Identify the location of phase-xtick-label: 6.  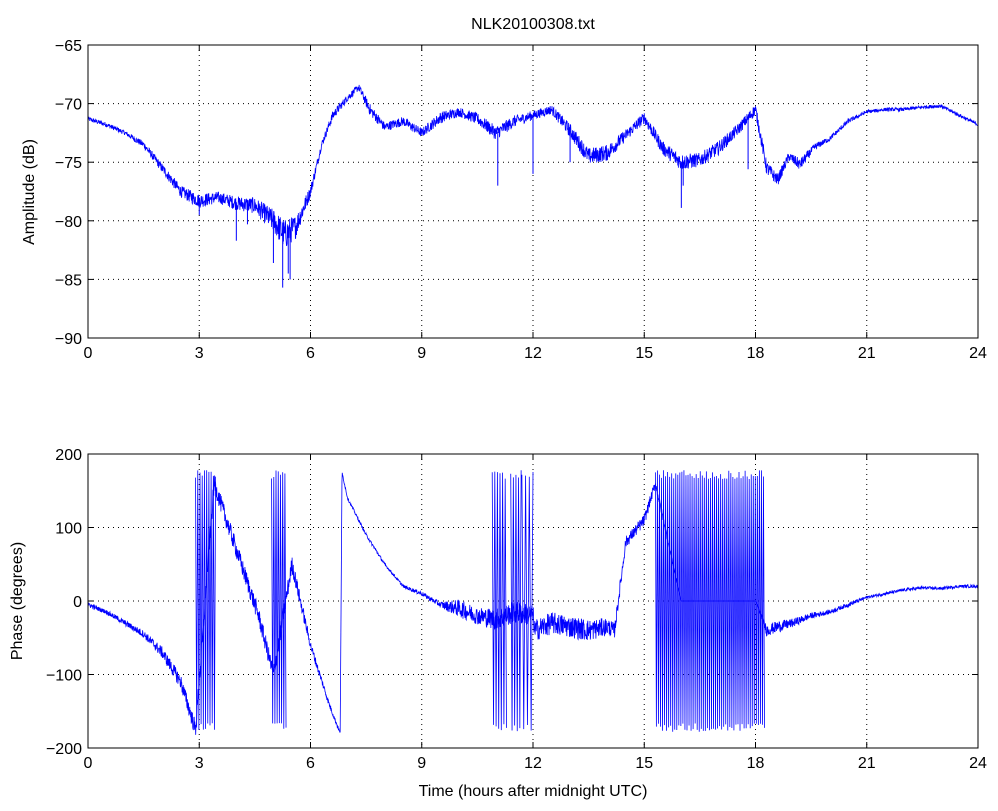
(310, 763).